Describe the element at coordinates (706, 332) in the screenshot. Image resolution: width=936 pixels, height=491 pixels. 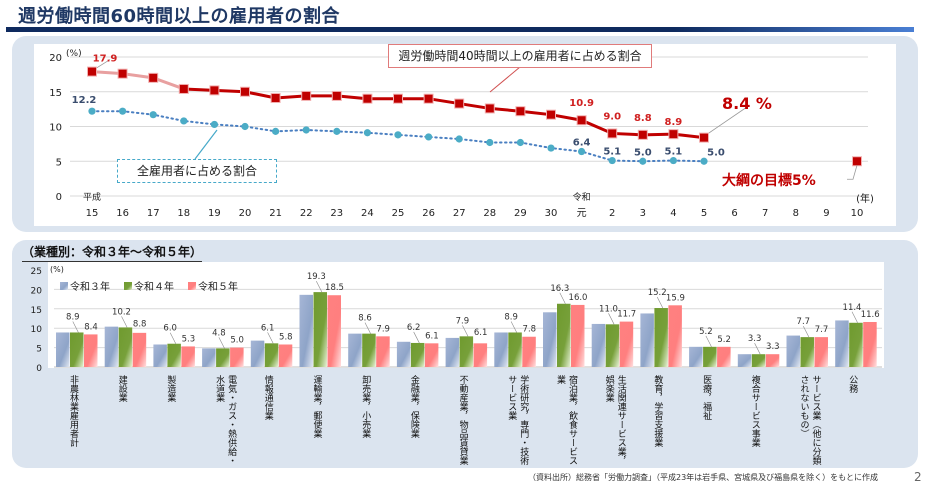
I see `data-label-r4: 5.2` at that location.